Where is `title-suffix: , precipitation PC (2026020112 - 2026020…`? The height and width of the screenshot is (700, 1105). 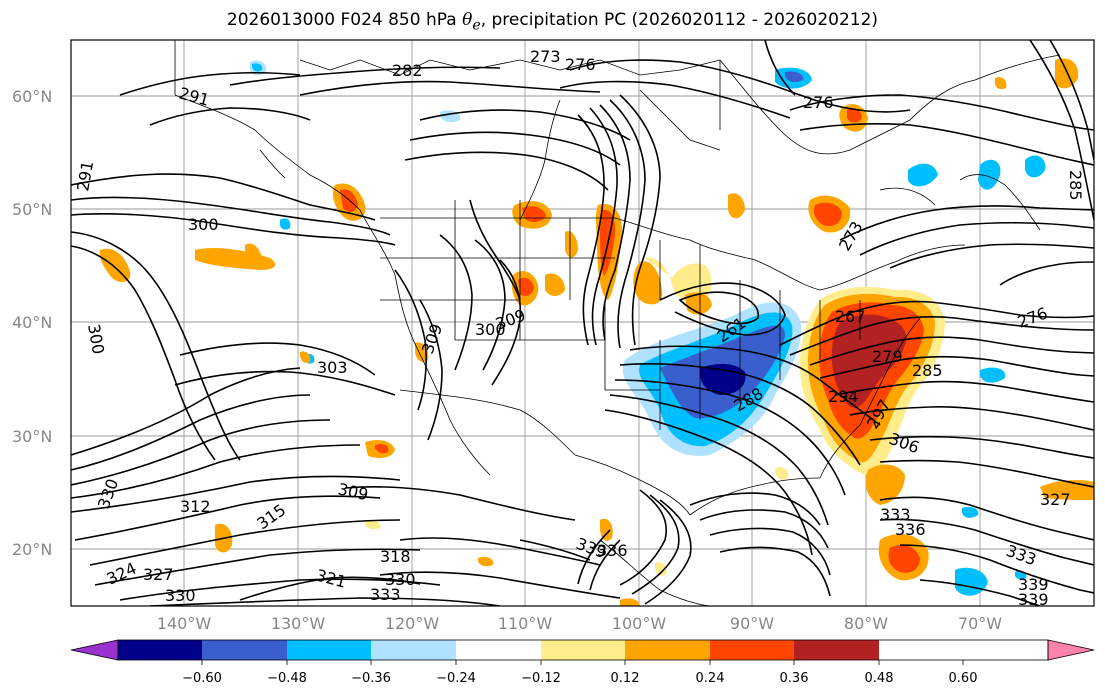
title-suffix: , precipitation PC (2026020112 - 2026020… is located at coordinates (679, 20).